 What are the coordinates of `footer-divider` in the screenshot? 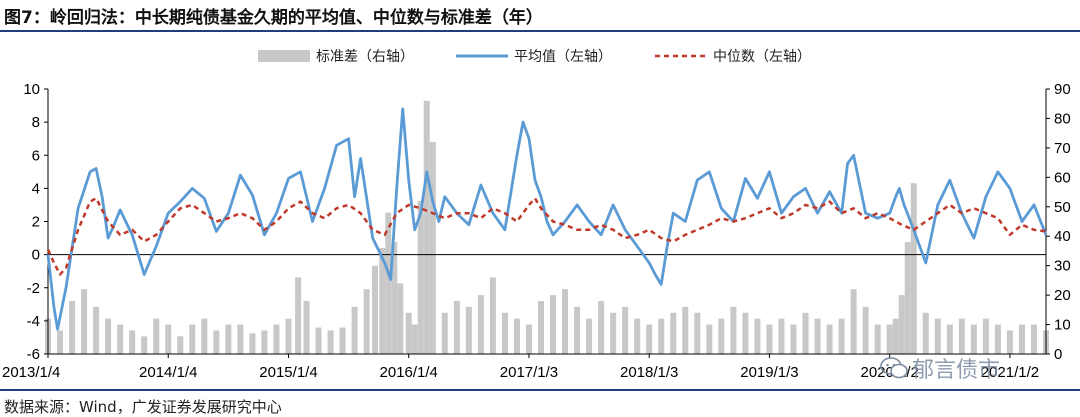 It's located at (540, 390).